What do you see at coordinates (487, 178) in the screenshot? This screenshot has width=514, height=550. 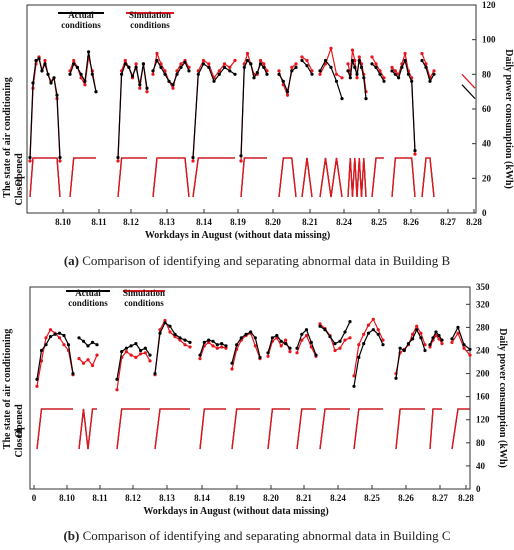 I see `y-tick-label: 20` at bounding box center [487, 178].